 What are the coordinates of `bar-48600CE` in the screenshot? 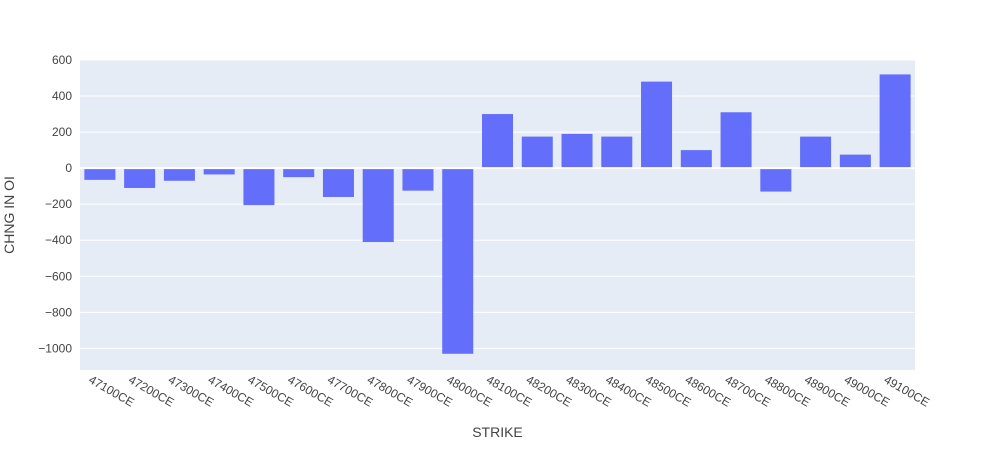 It's located at (696, 159).